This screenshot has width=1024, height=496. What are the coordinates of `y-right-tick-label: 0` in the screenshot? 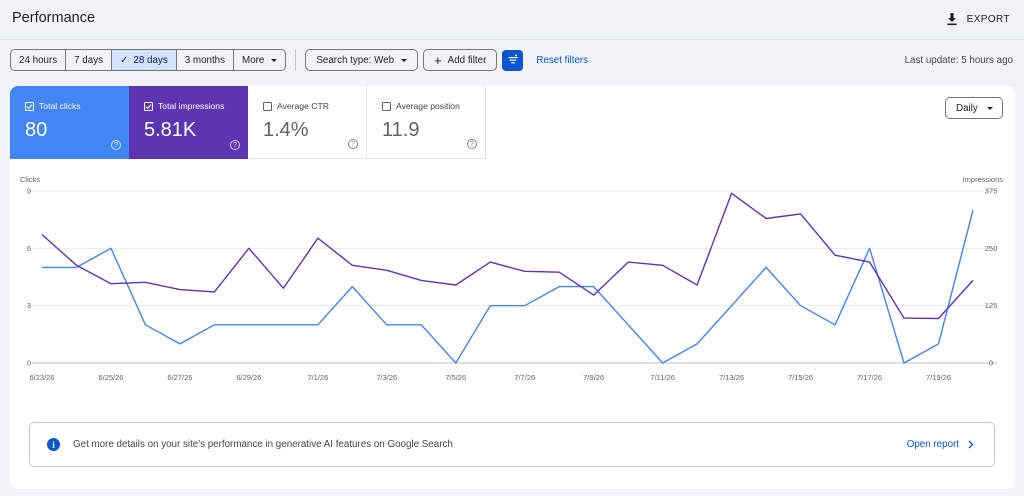 It's located at (991, 363).